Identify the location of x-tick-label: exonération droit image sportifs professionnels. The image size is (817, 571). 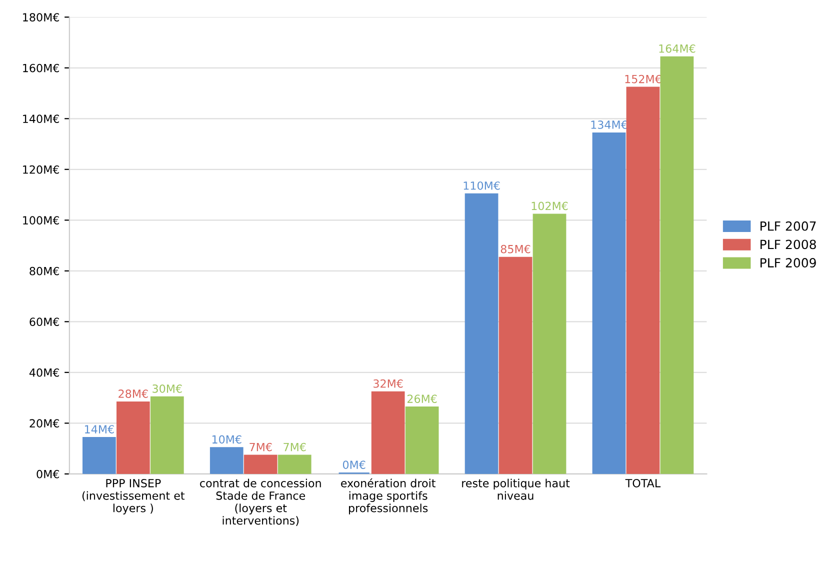
(388, 496).